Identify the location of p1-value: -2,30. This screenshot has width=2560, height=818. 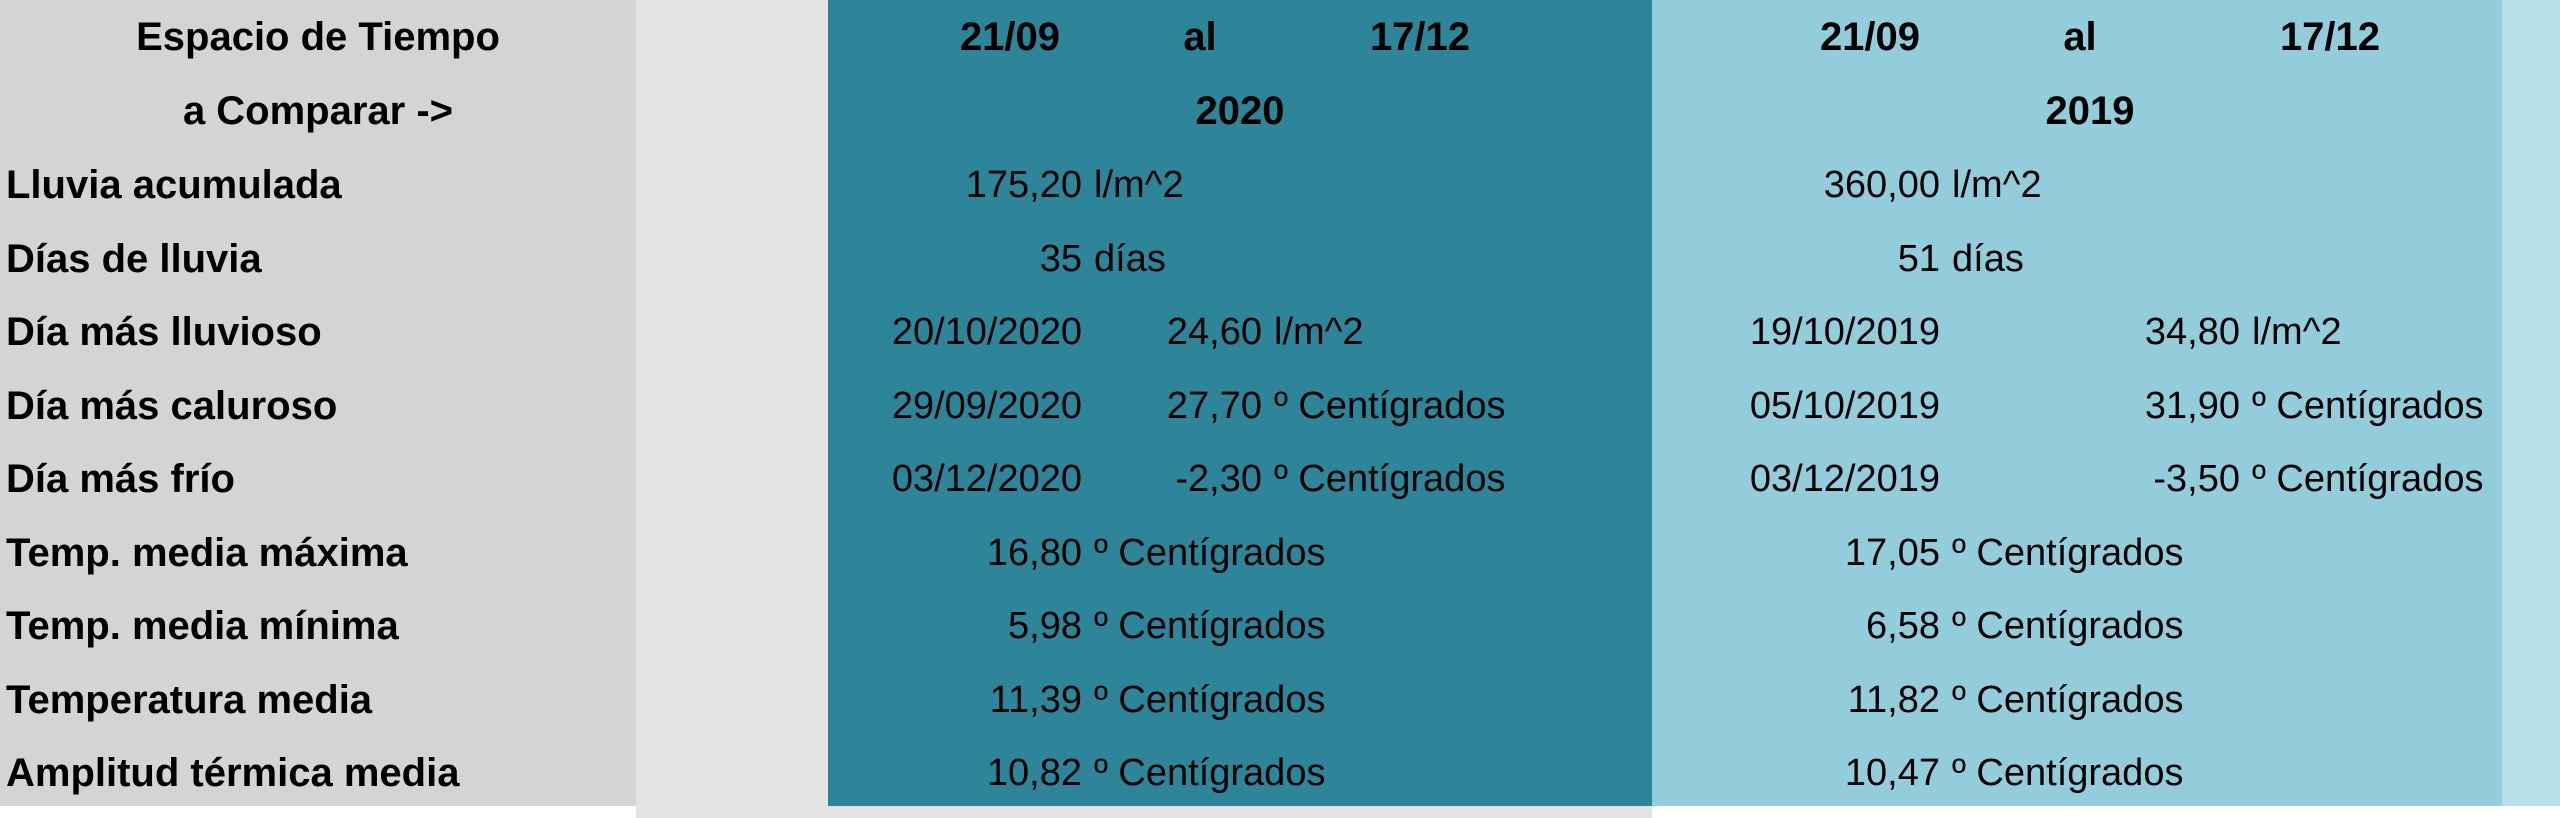
(1218, 479).